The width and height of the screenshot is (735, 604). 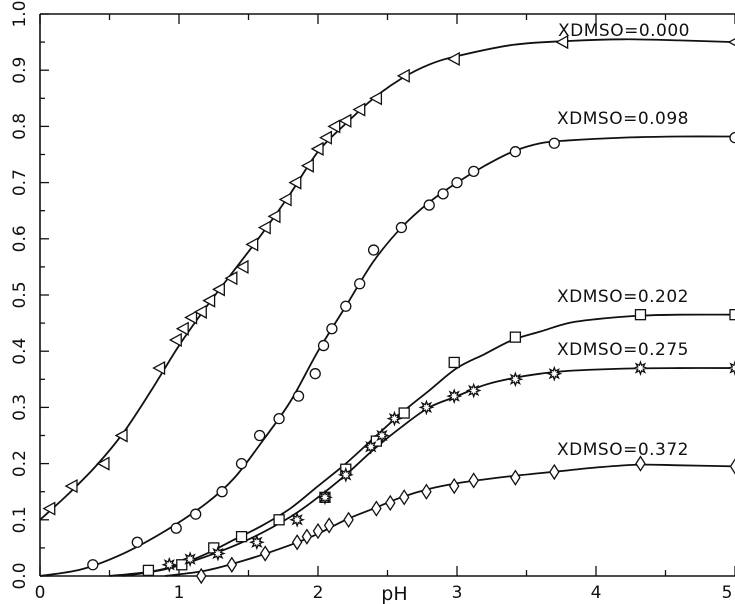 What do you see at coordinates (20, 463) in the screenshot?
I see `y-tick-label: 0.2` at bounding box center [20, 463].